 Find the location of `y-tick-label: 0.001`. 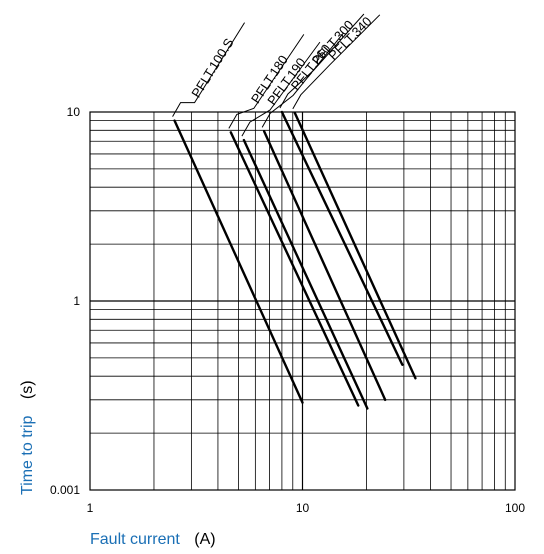

y-tick-label: 0.001 is located at coordinates (65, 490).